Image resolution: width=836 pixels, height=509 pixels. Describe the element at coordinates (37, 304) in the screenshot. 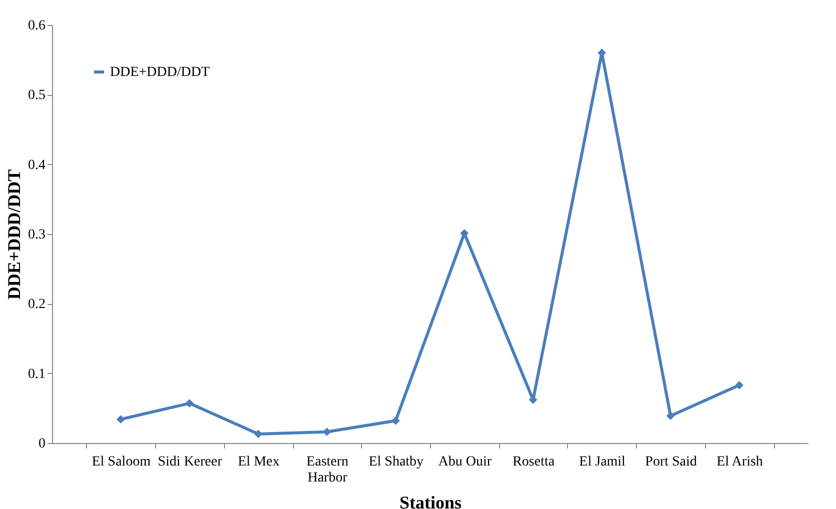

I see `y-tick-label: 0.2` at that location.